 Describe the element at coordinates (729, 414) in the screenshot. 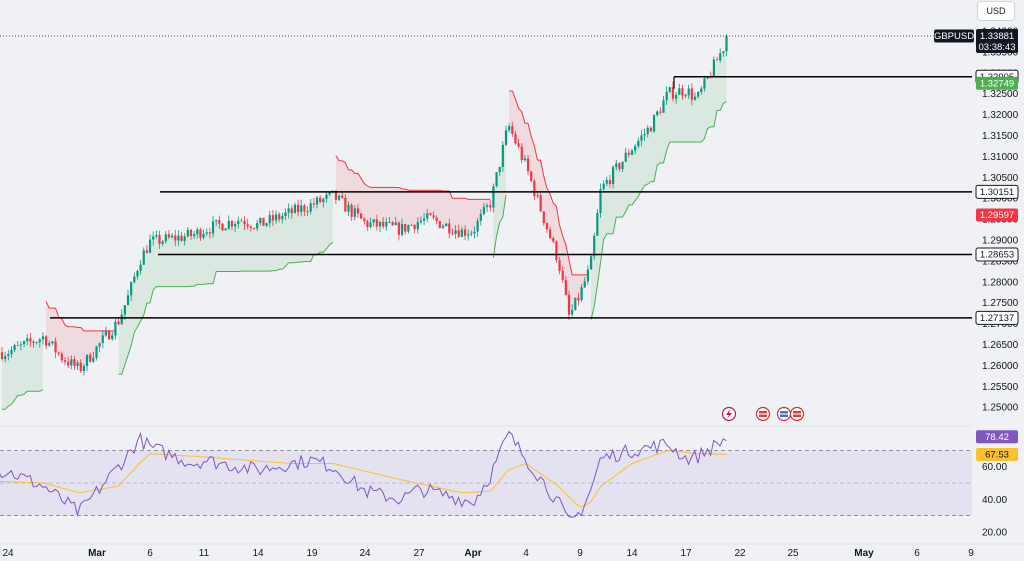

I see `lightning-icon` at that location.